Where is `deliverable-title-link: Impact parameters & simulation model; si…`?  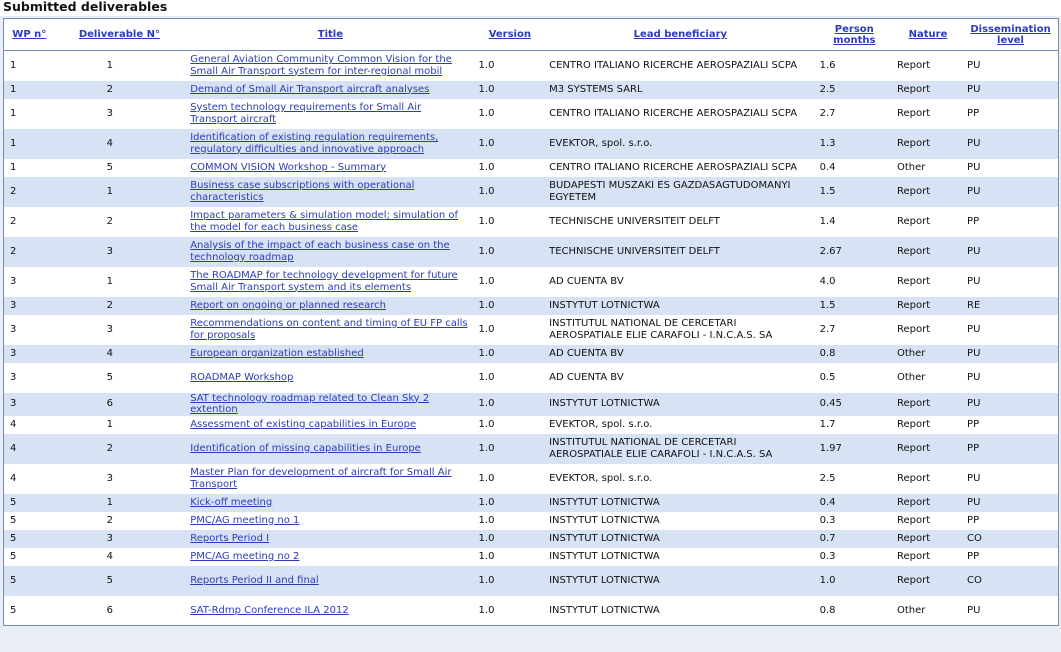 deliverable-title-link: Impact parameters & simulation model; si… is located at coordinates (324, 221).